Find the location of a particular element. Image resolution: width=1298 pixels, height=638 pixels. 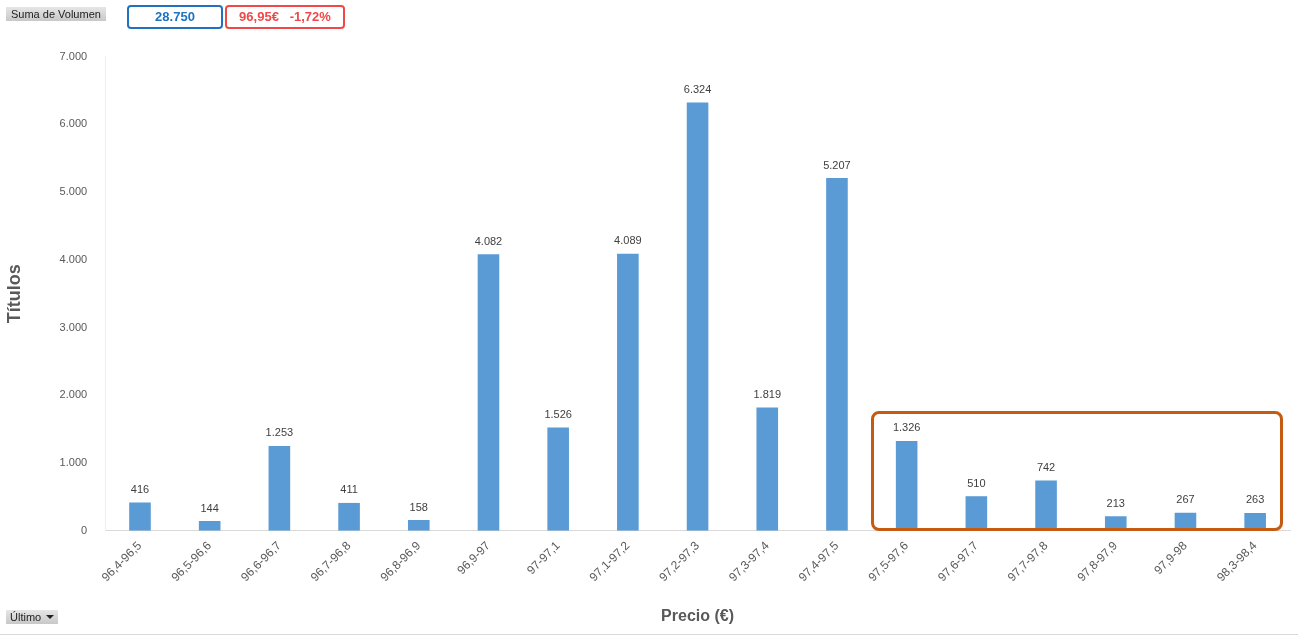

text: Suma de Volumen is located at coordinates (56, 14).